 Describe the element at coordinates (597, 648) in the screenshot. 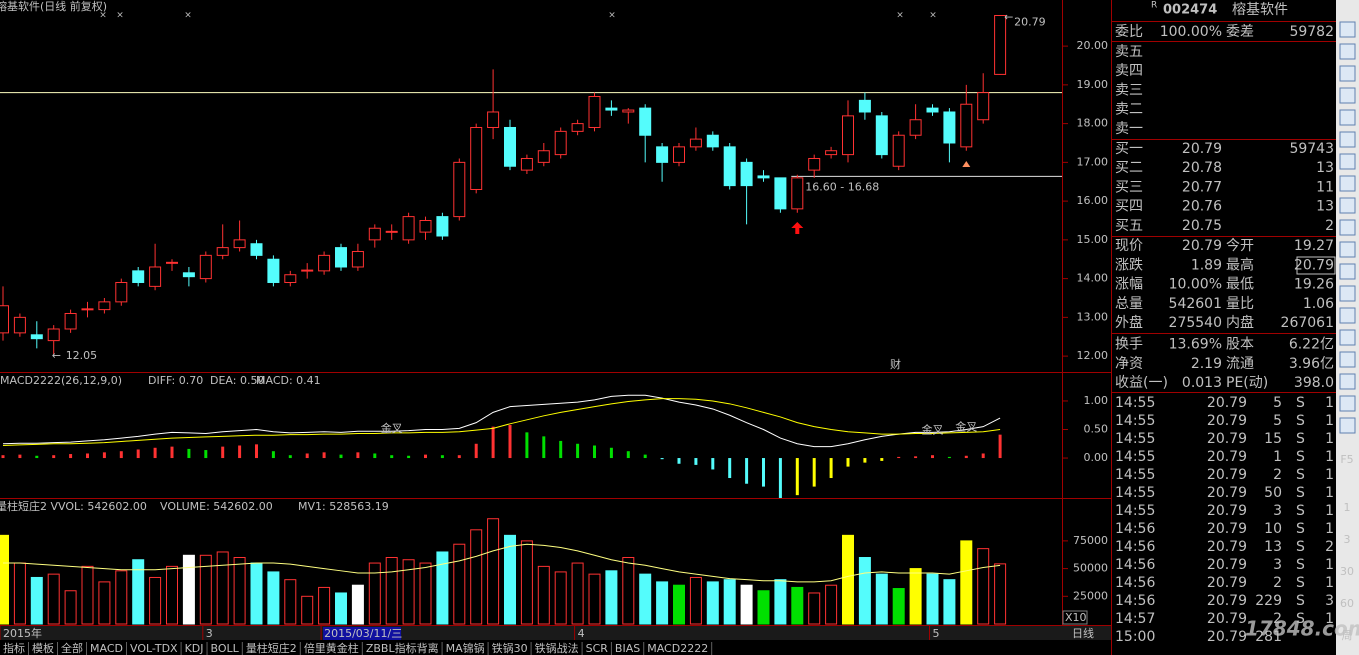

I see `tab: SCR` at that location.